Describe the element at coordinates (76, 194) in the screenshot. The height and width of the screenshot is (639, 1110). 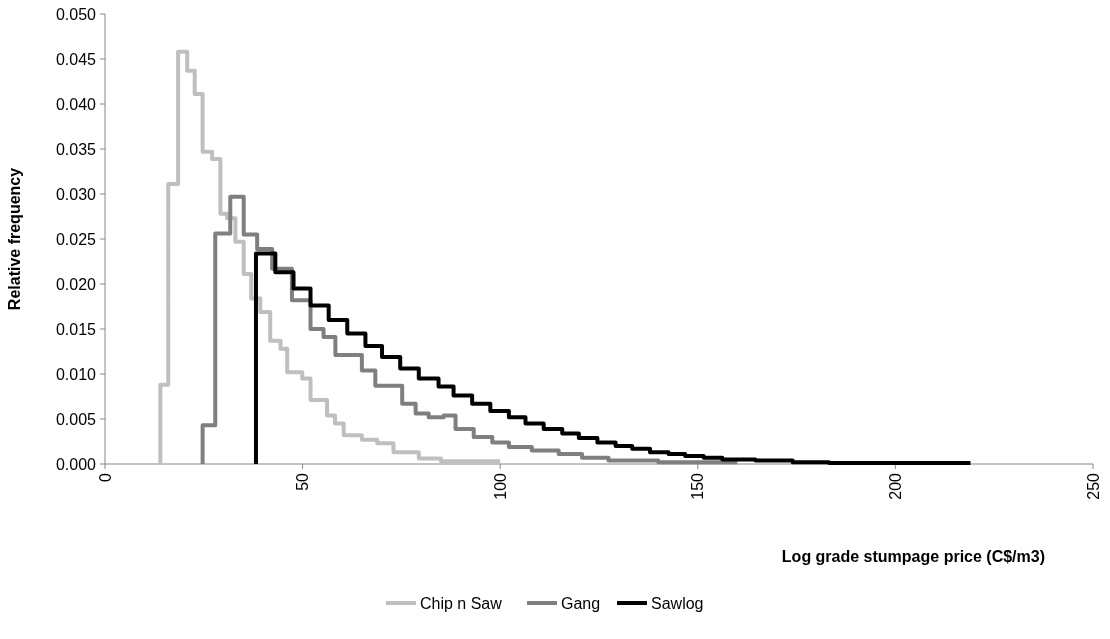
I see `y-tick-label: 0.030` at that location.